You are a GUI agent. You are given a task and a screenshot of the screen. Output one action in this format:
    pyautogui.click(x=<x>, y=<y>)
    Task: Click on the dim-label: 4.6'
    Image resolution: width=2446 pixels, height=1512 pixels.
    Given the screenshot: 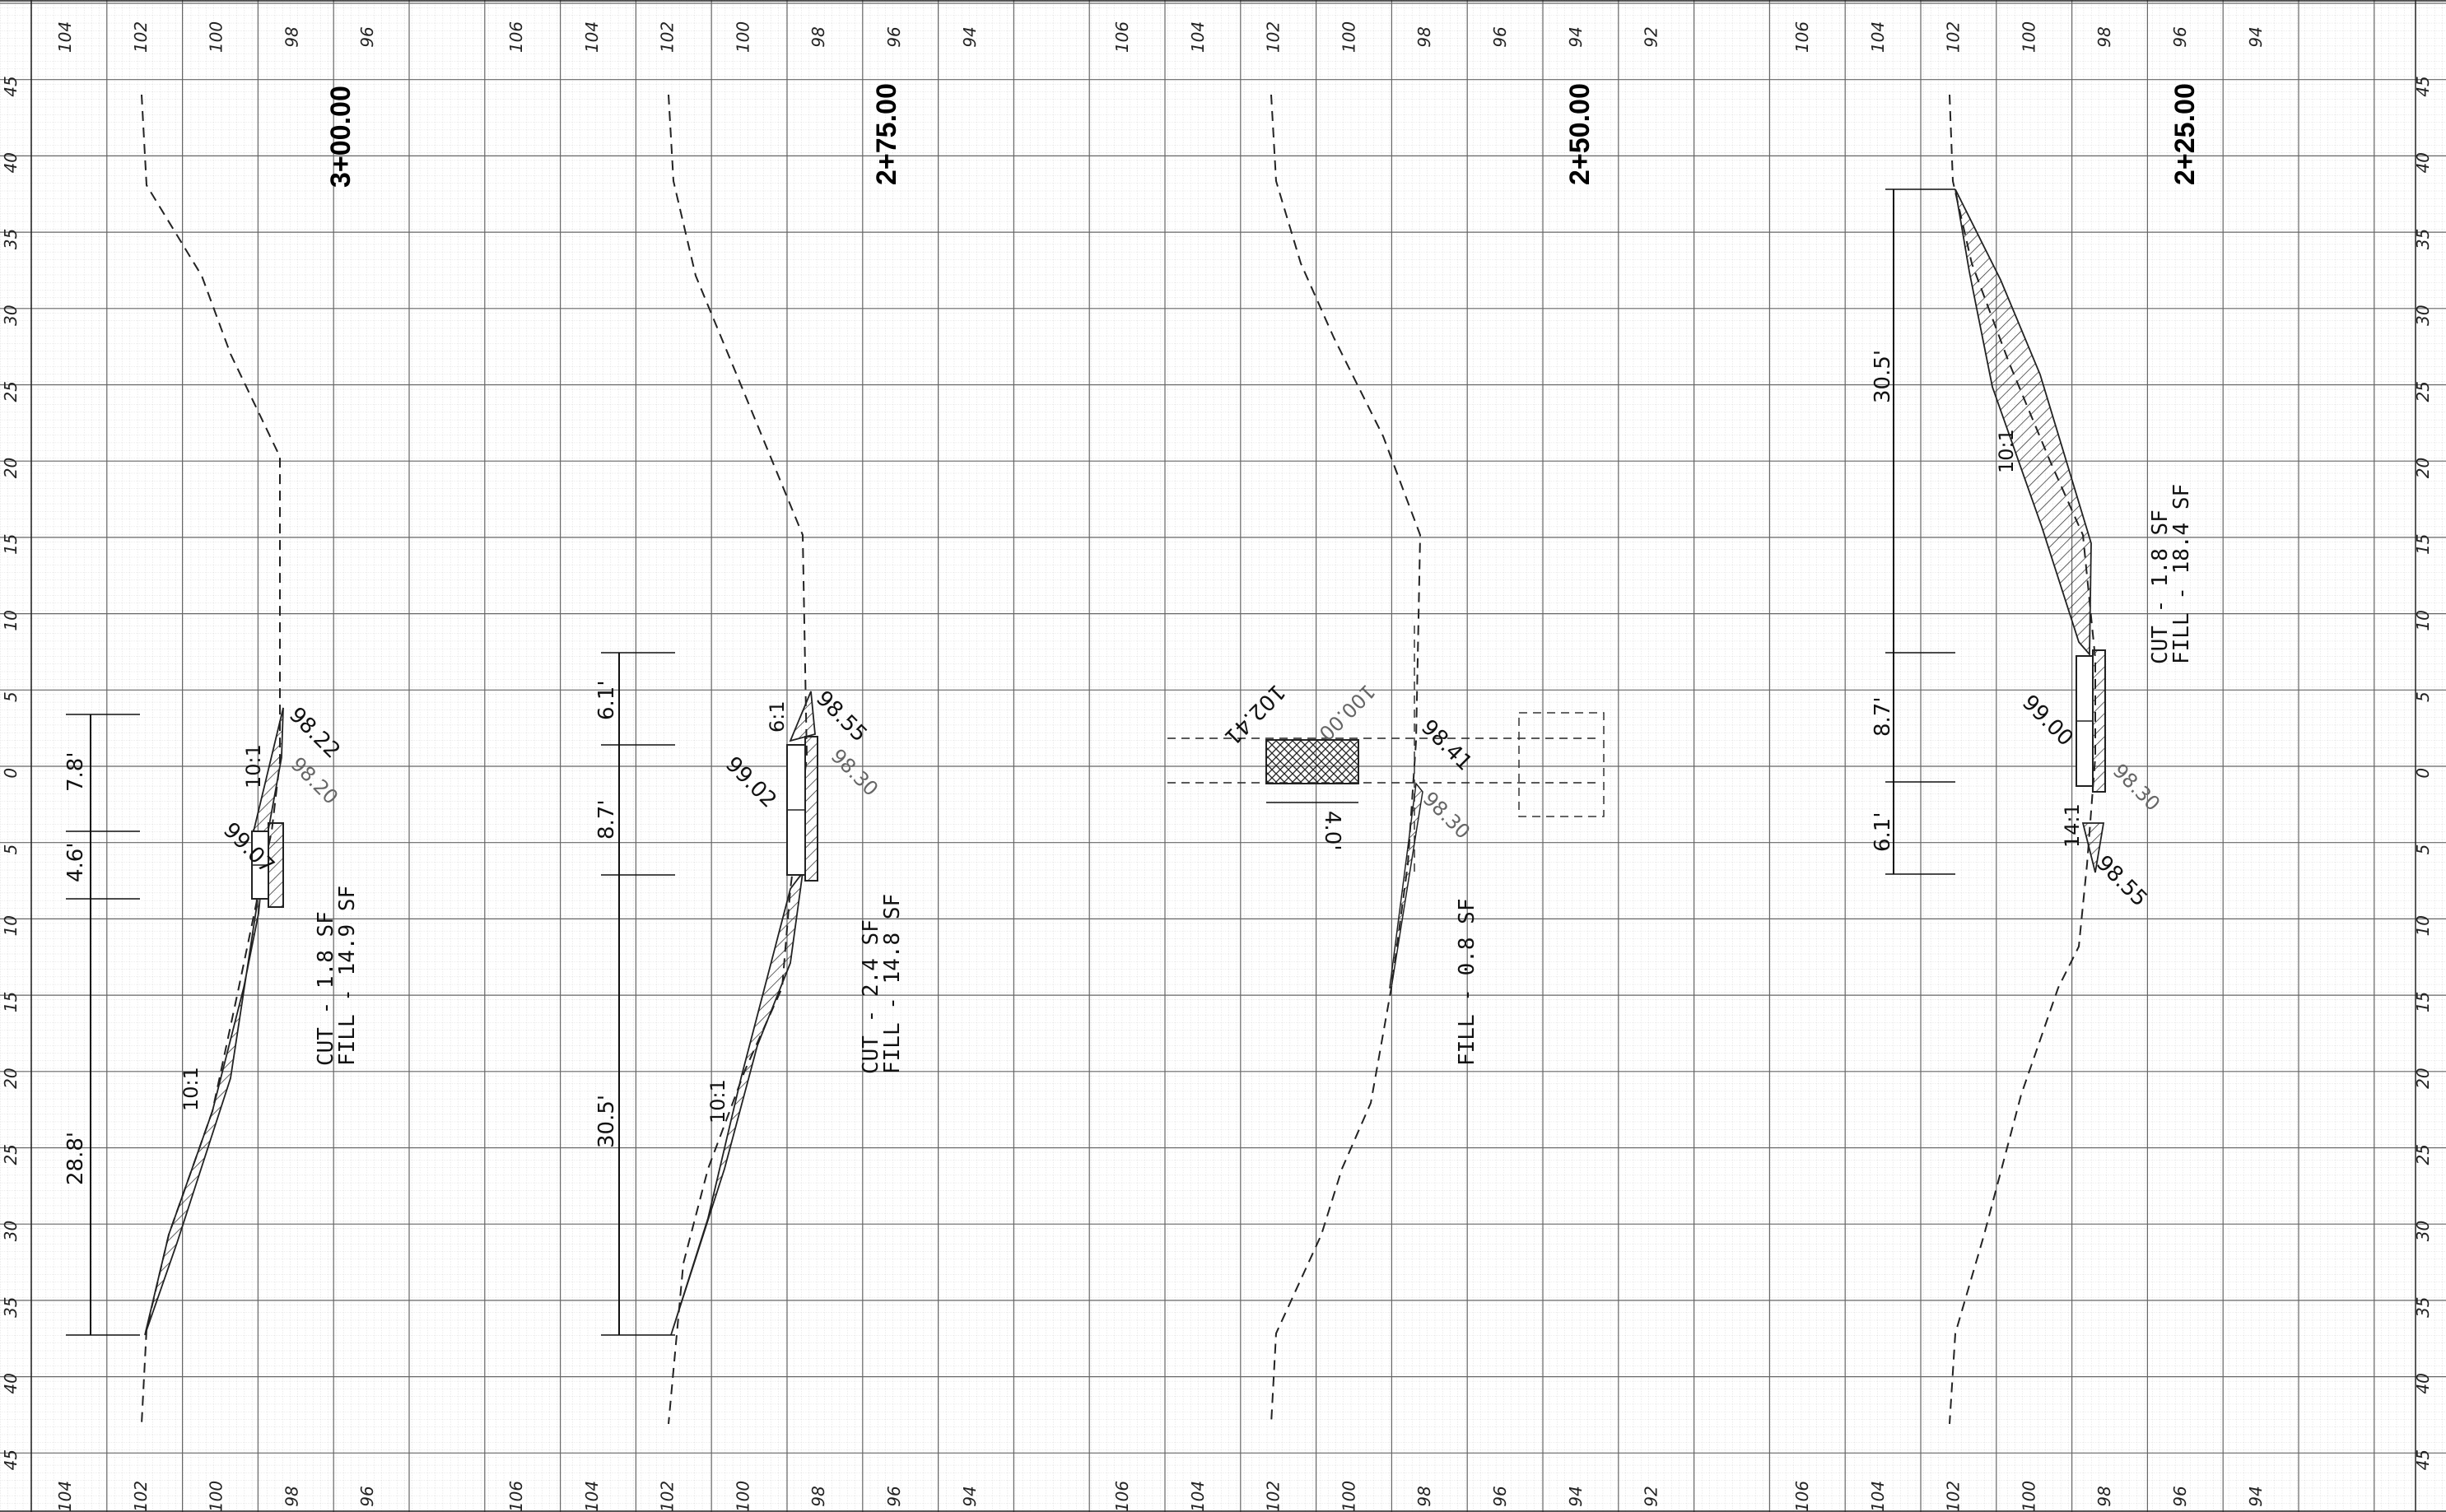 What is the action you would take?
    pyautogui.click(x=75, y=863)
    